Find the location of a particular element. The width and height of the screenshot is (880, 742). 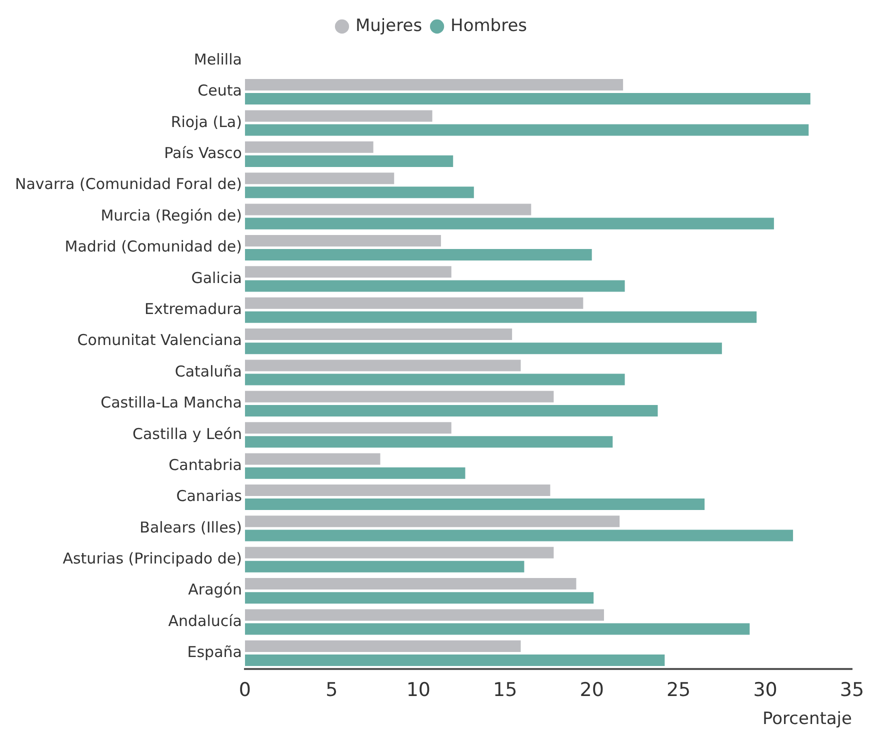

y-tick-label: Asturias (Principado de) is located at coordinates (152, 559).